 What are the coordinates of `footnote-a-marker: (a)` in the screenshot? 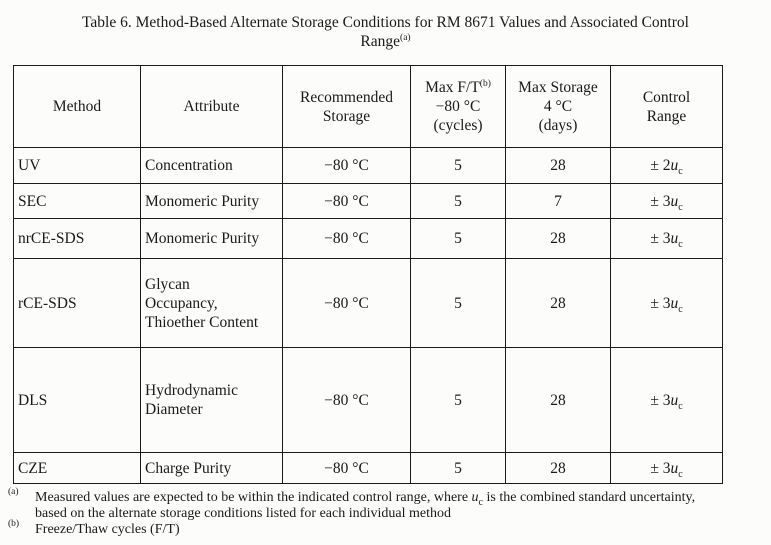 It's located at (13, 492).